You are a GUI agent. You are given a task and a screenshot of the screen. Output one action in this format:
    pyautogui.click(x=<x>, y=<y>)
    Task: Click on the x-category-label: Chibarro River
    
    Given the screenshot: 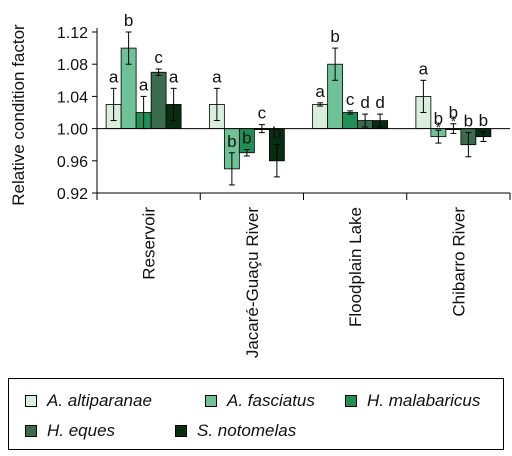 What is the action you would take?
    pyautogui.click(x=458, y=262)
    